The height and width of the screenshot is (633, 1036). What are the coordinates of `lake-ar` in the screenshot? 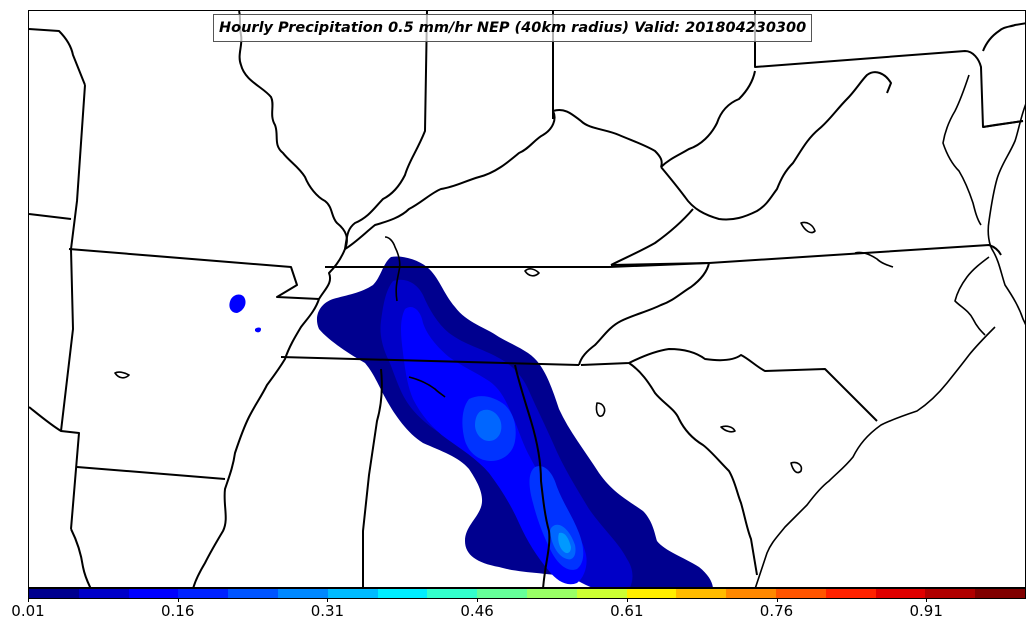 It's located at (122, 375).